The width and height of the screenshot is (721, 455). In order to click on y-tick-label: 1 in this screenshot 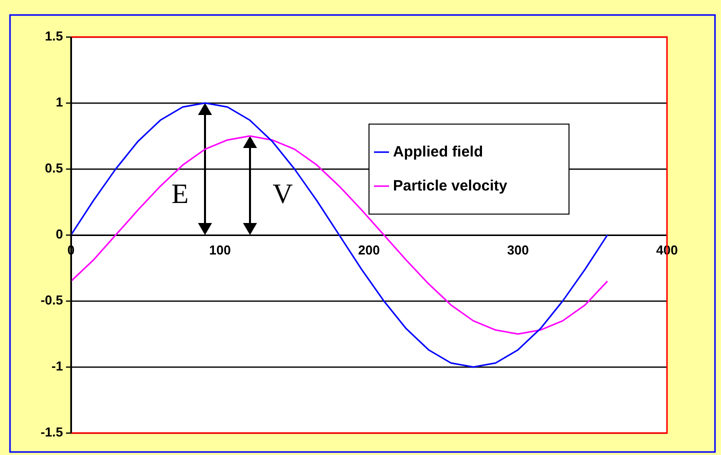, I will do `click(59, 102)`.